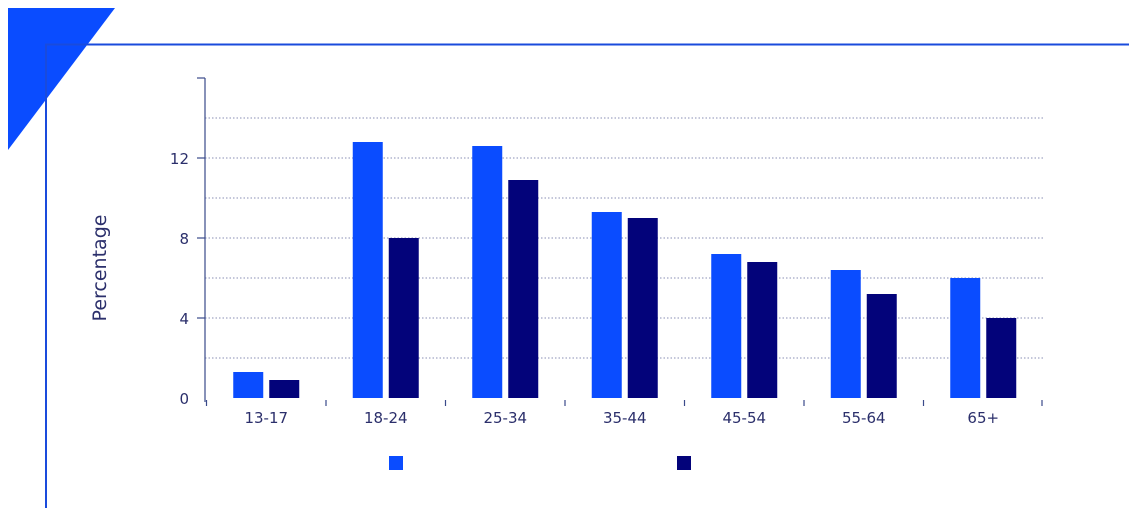 Image resolution: width=1129 pixels, height=512 pixels. I want to click on x-tick-label: 55-64, so click(864, 418).